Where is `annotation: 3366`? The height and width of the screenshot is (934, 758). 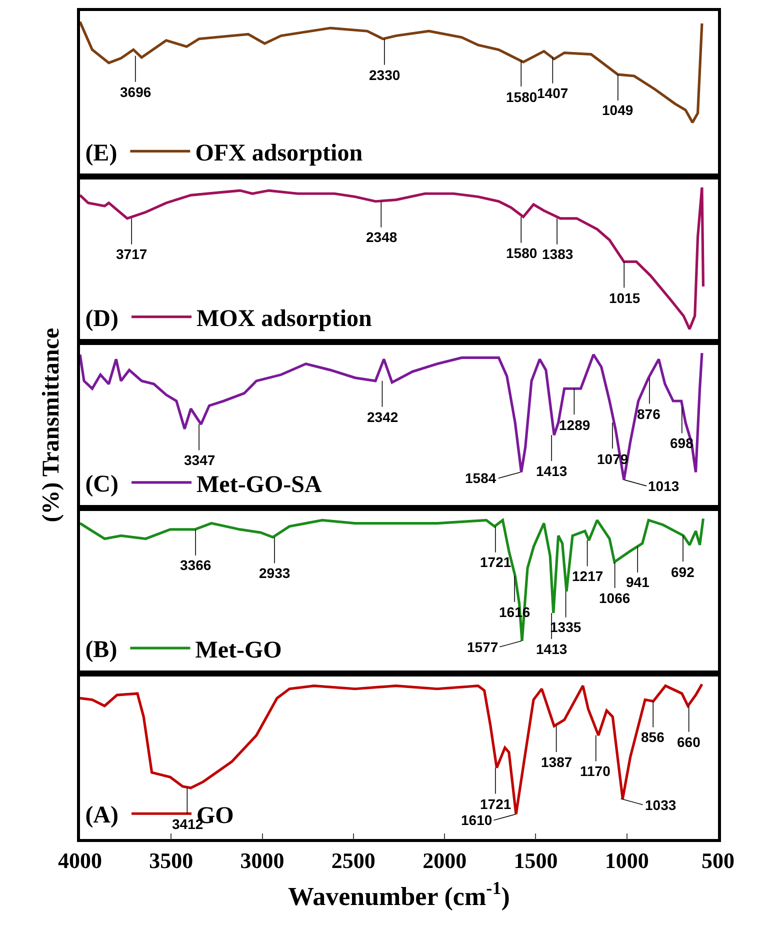
annotation: 3366 is located at coordinates (196, 565).